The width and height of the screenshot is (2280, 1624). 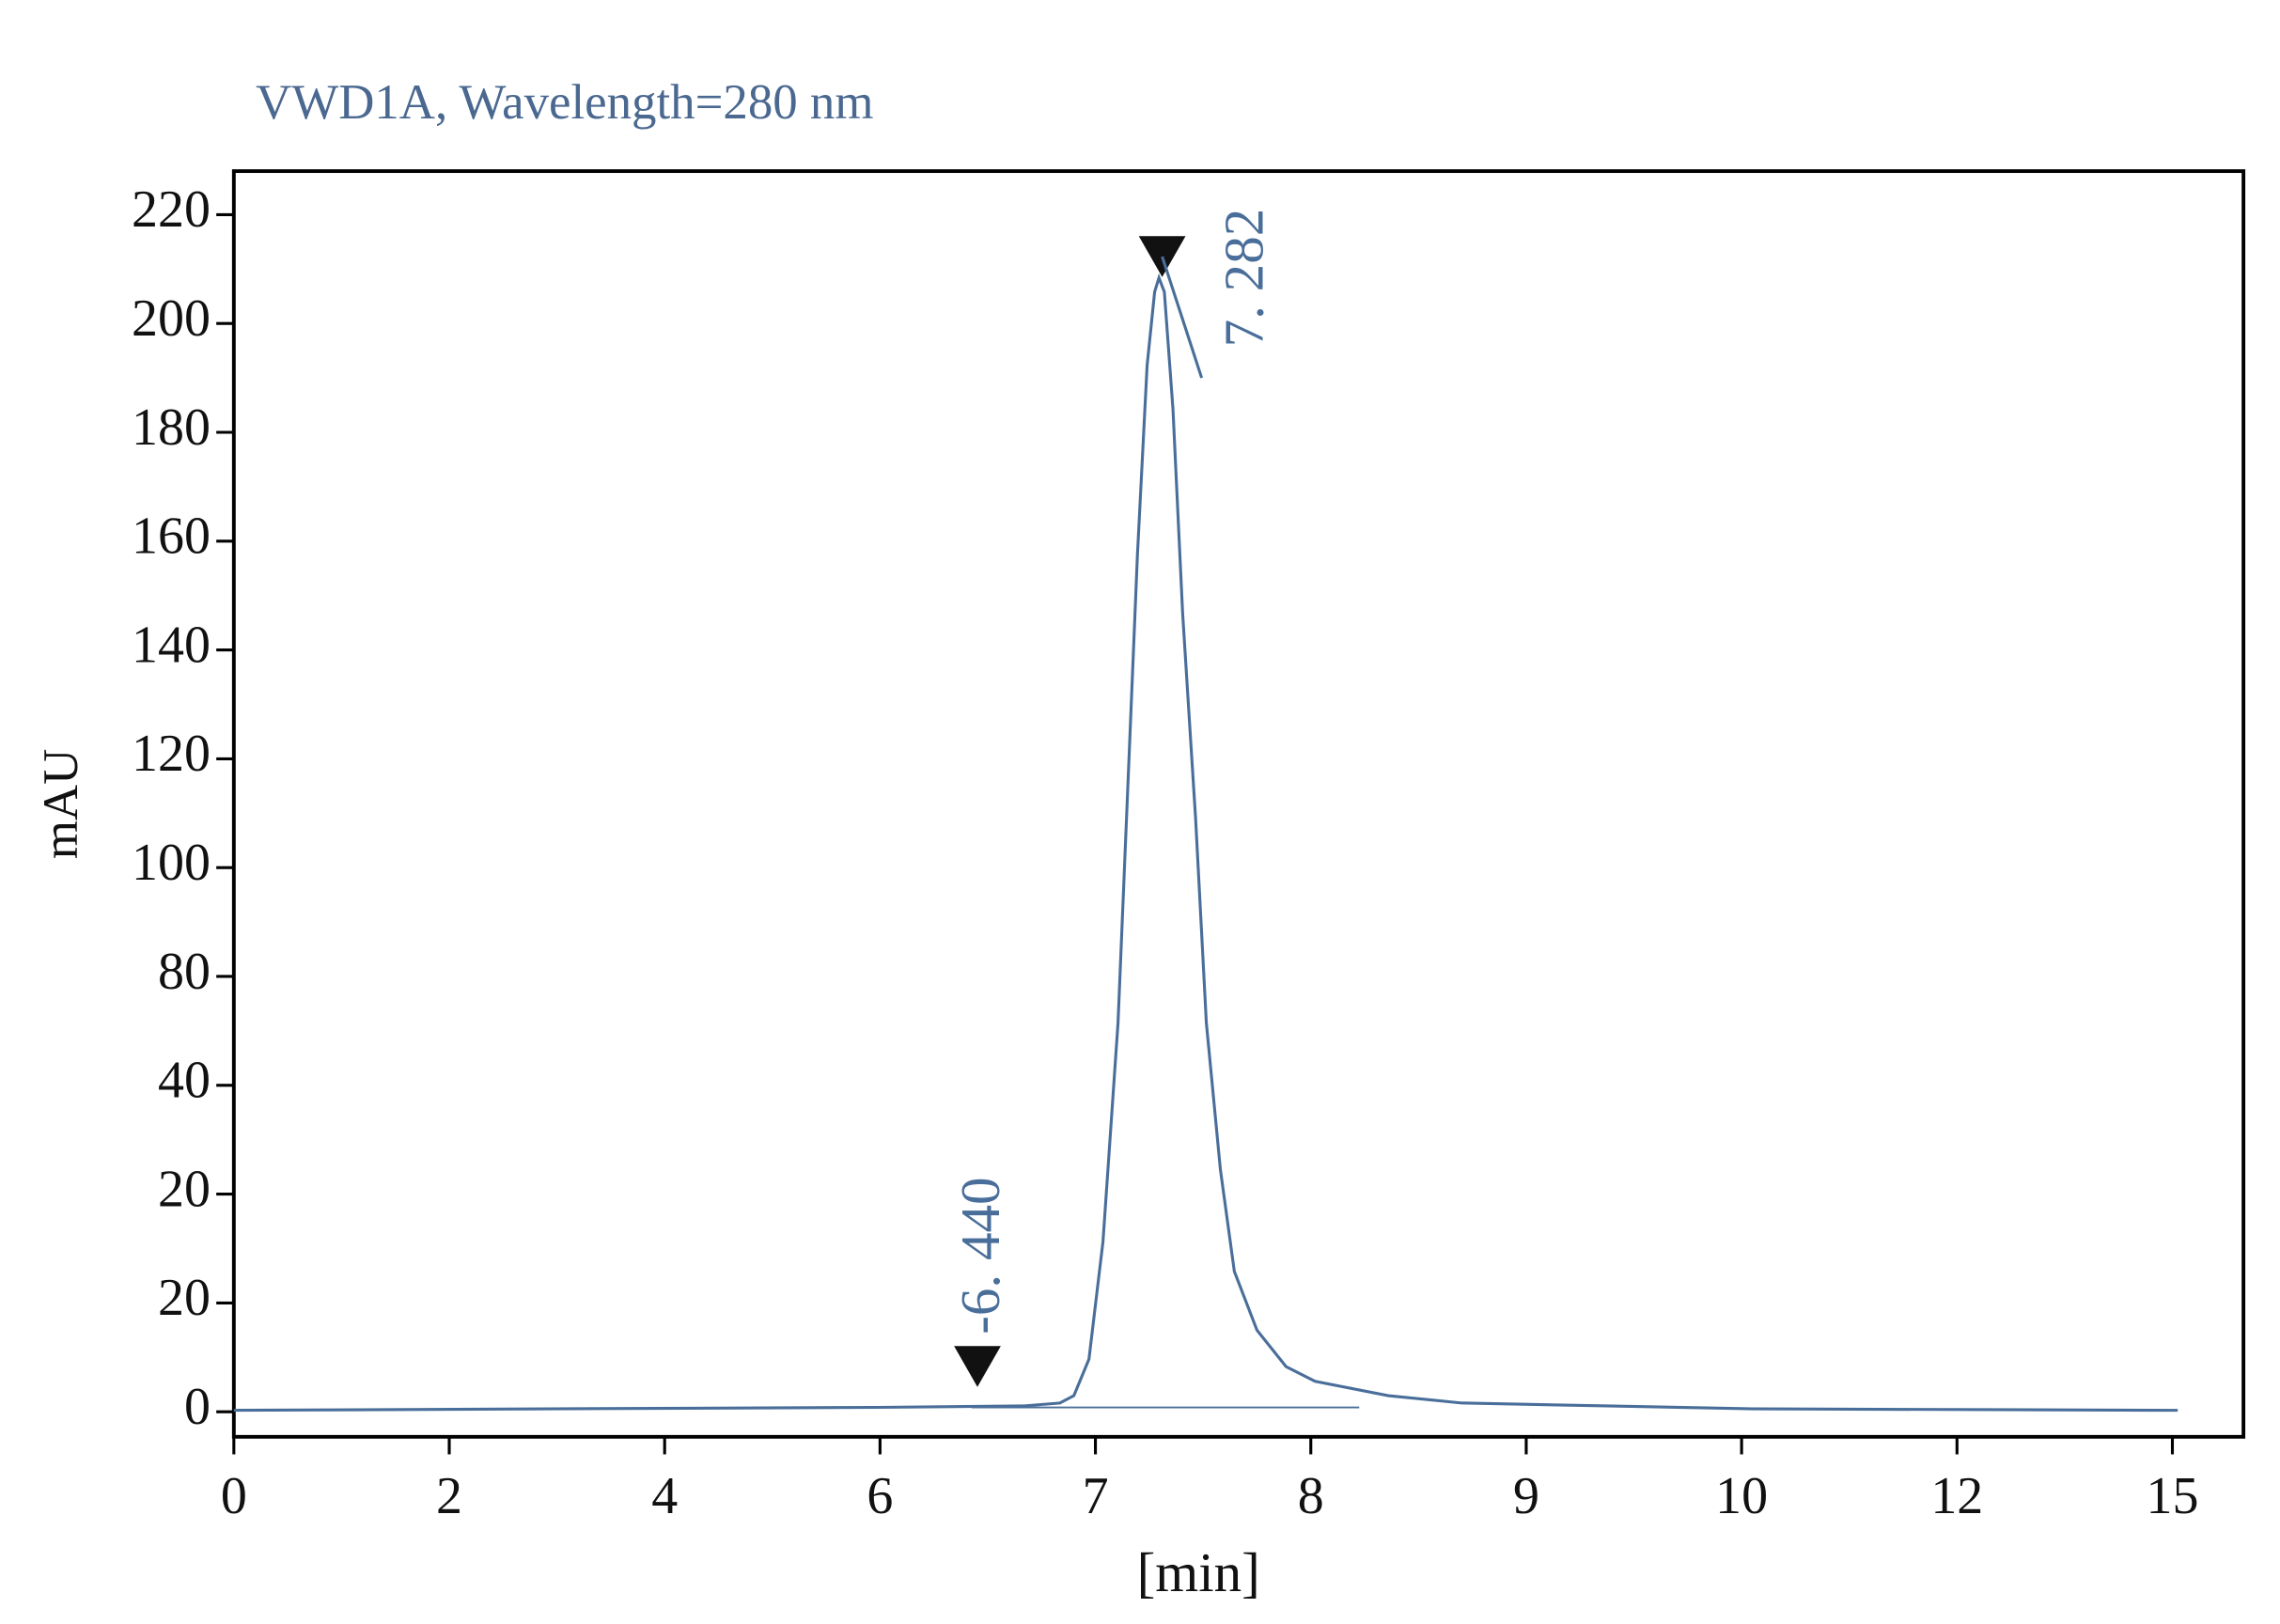 I want to click on y-tick-label: 220, so click(x=171, y=209).